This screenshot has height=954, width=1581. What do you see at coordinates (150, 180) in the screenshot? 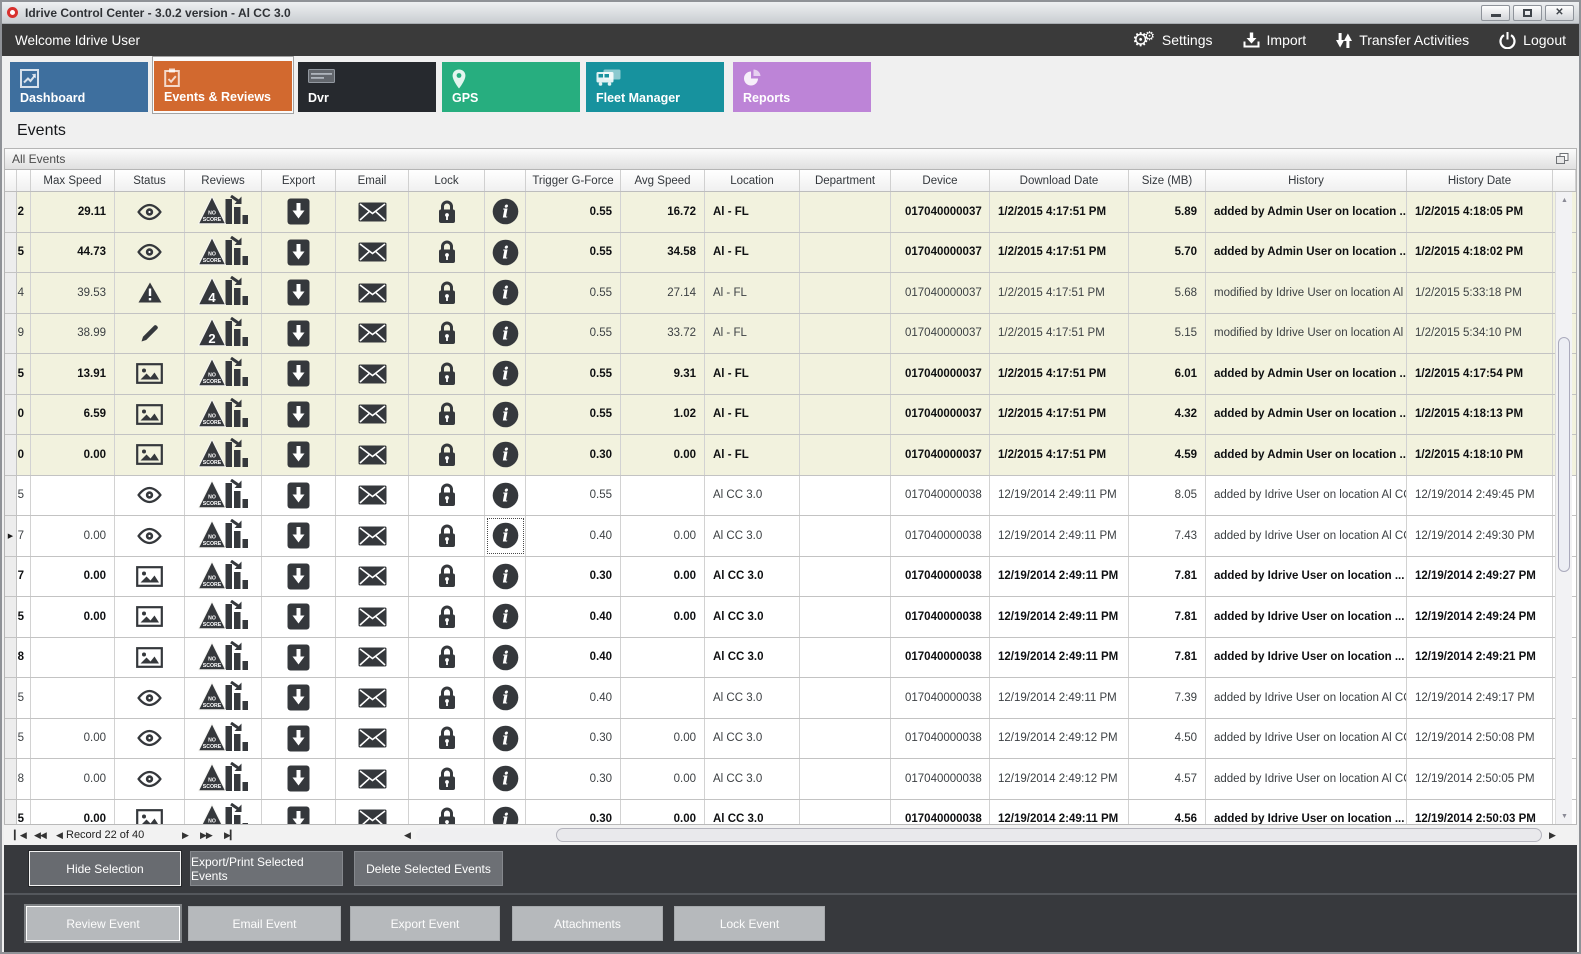
I see `column-header-status: Status` at bounding box center [150, 180].